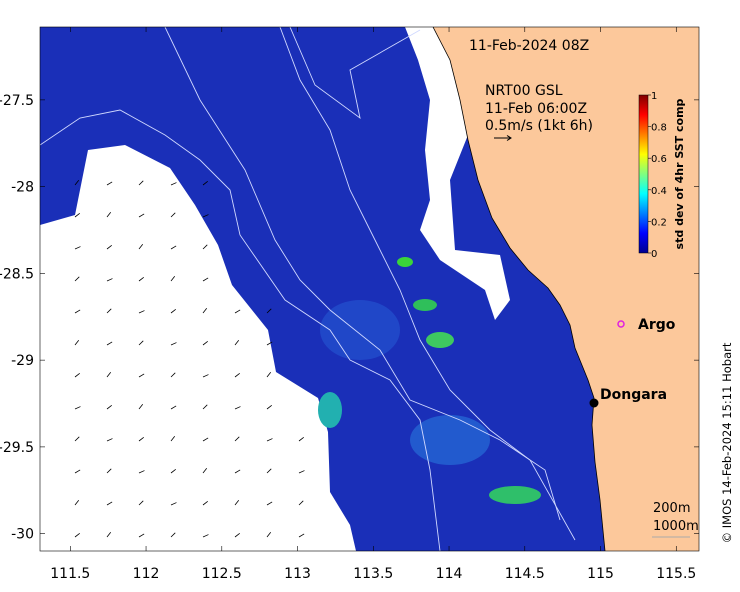 This screenshot has width=740, height=592. Describe the element at coordinates (676, 526) in the screenshot. I see `contour-label-1000m: 1000m` at that location.